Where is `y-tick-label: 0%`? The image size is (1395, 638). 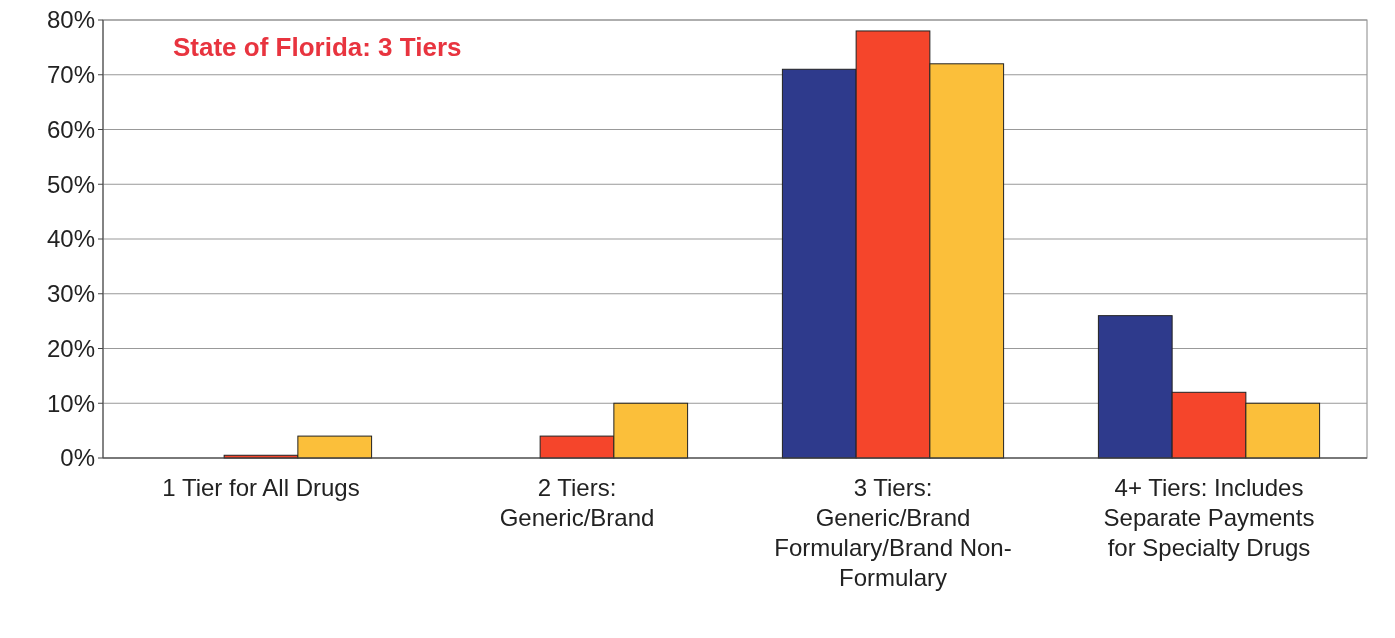 y-tick-label: 0% is located at coordinates (77, 458).